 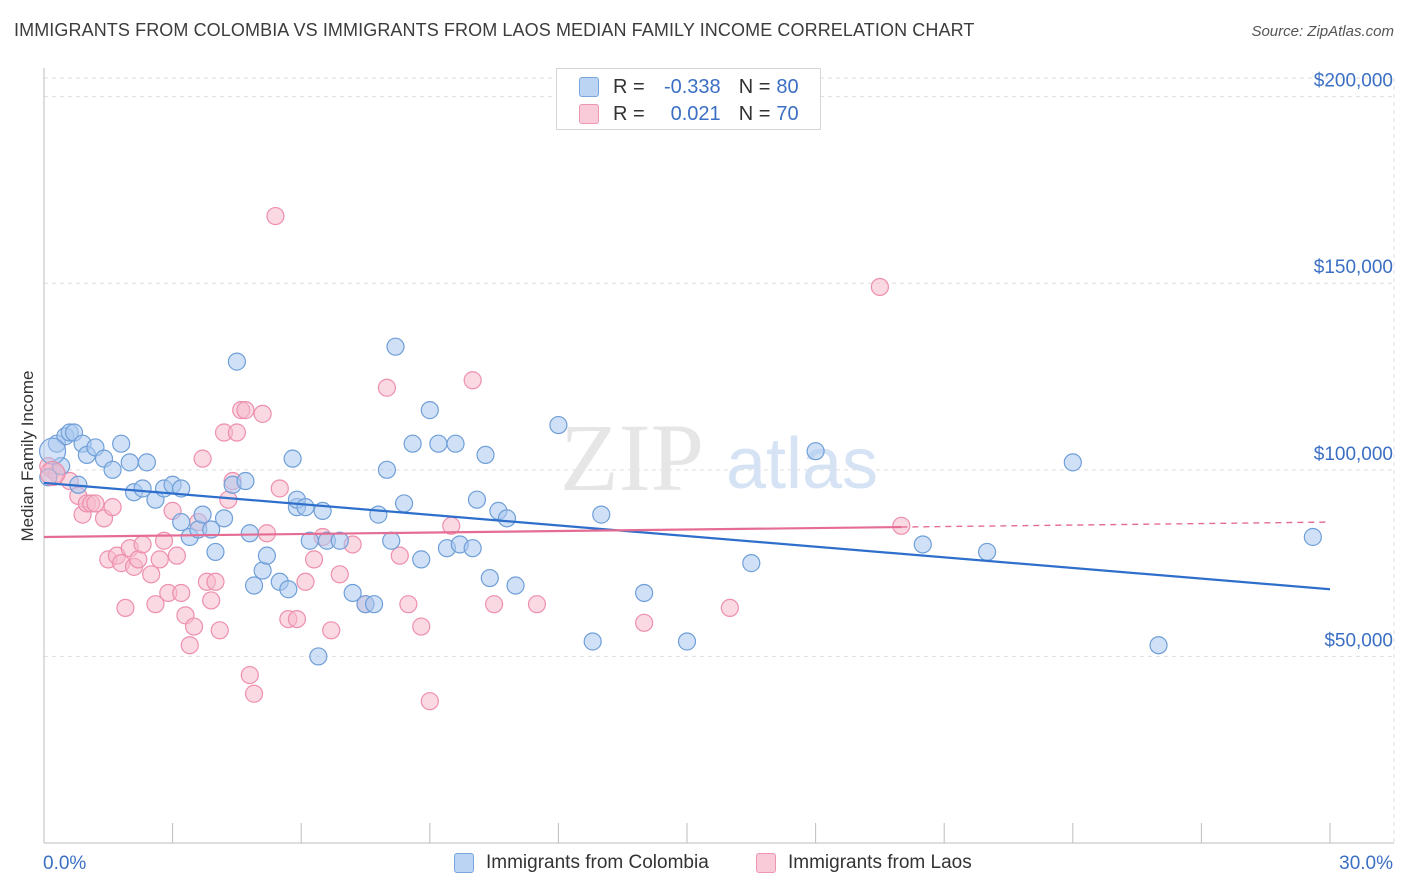 I want to click on watermark-atlas: atlas, so click(x=802, y=464).